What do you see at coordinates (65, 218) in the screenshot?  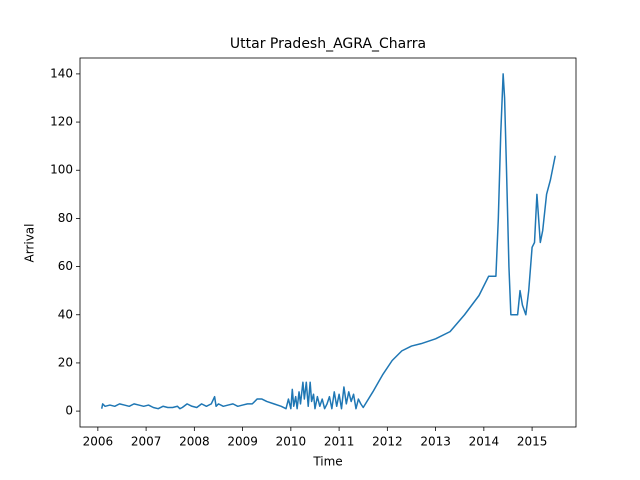 I see `y-tick-label: 80` at bounding box center [65, 218].